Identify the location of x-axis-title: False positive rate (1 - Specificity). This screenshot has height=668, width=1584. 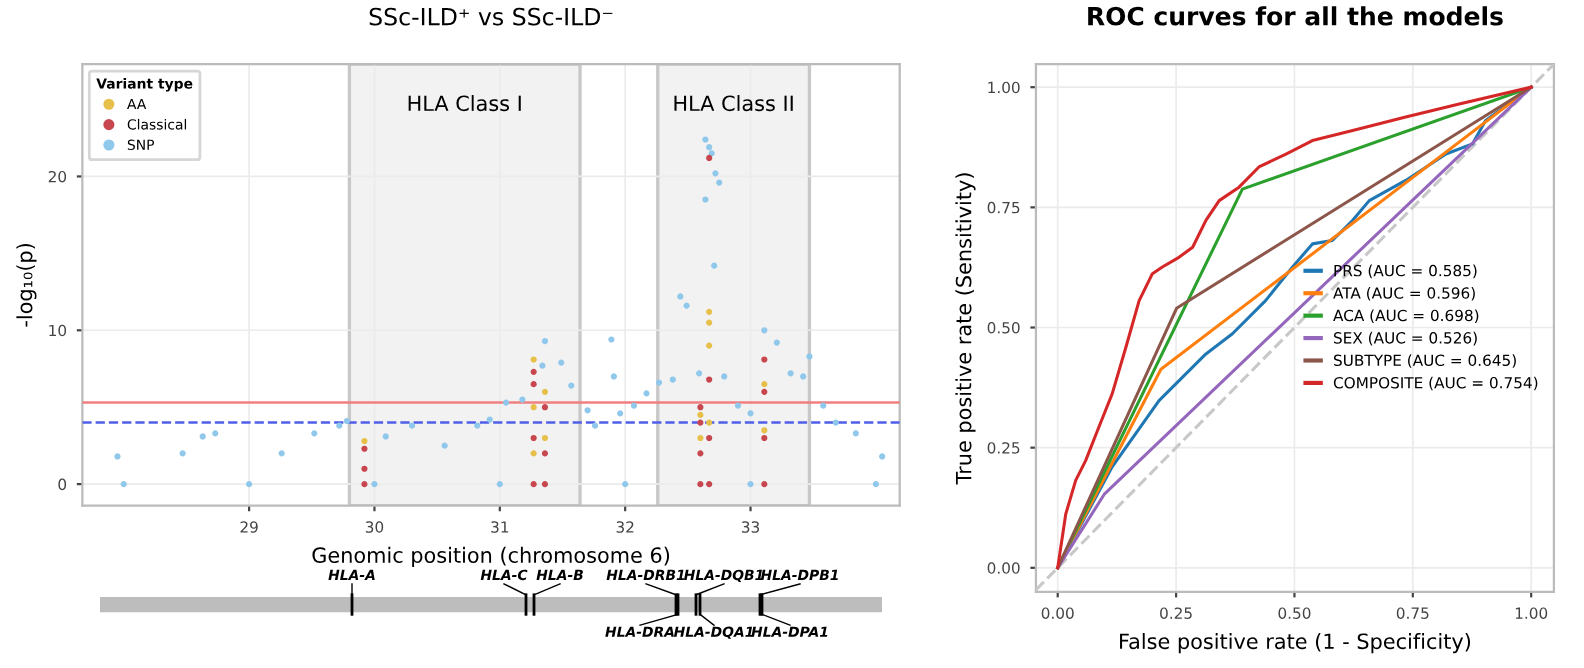
(1295, 643).